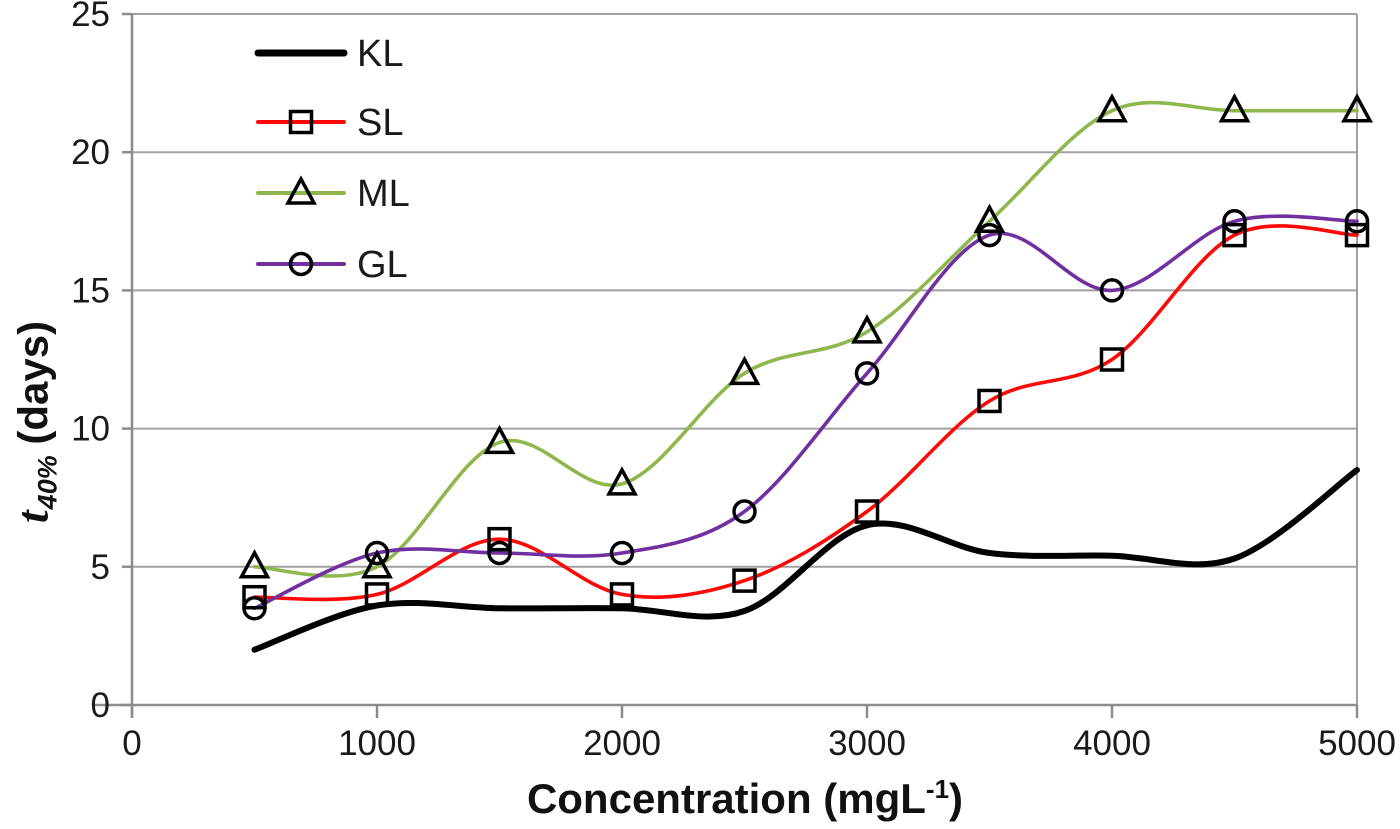 This screenshot has width=1400, height=829. I want to click on legend-label: GL, so click(382, 265).